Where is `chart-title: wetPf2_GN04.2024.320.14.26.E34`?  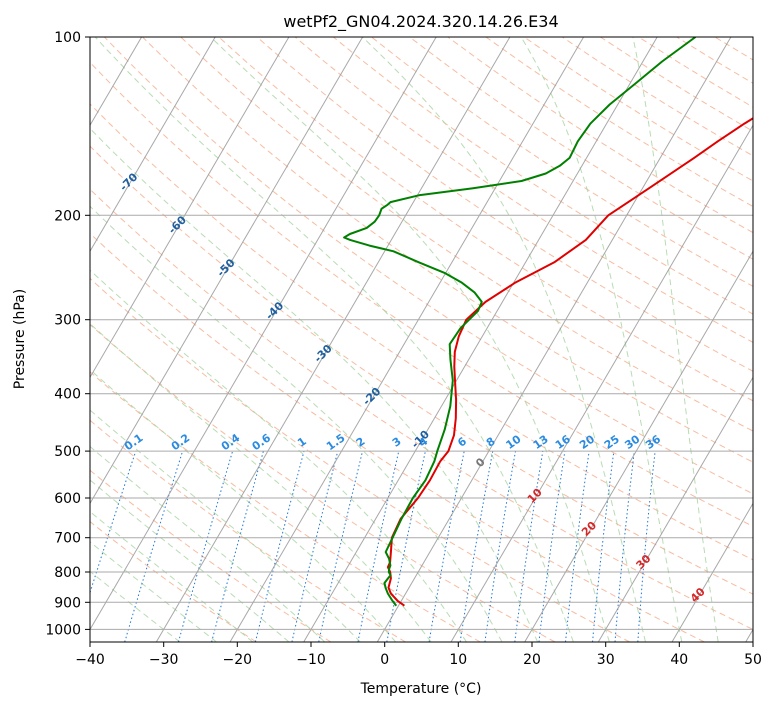
chart-title: wetPf2_GN04.2024.320.14.26.E34 is located at coordinates (420, 22).